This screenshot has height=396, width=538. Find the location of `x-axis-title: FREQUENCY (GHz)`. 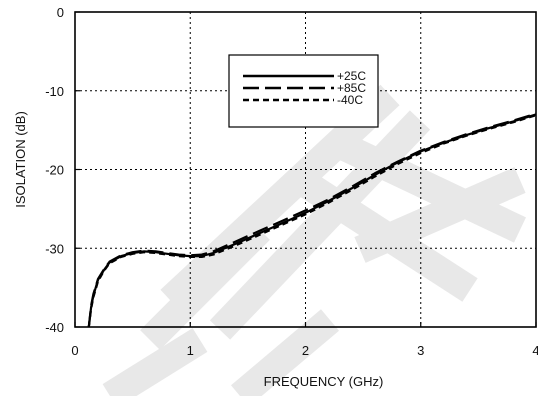

x-axis-title: FREQUENCY (GHz) is located at coordinates (324, 381).